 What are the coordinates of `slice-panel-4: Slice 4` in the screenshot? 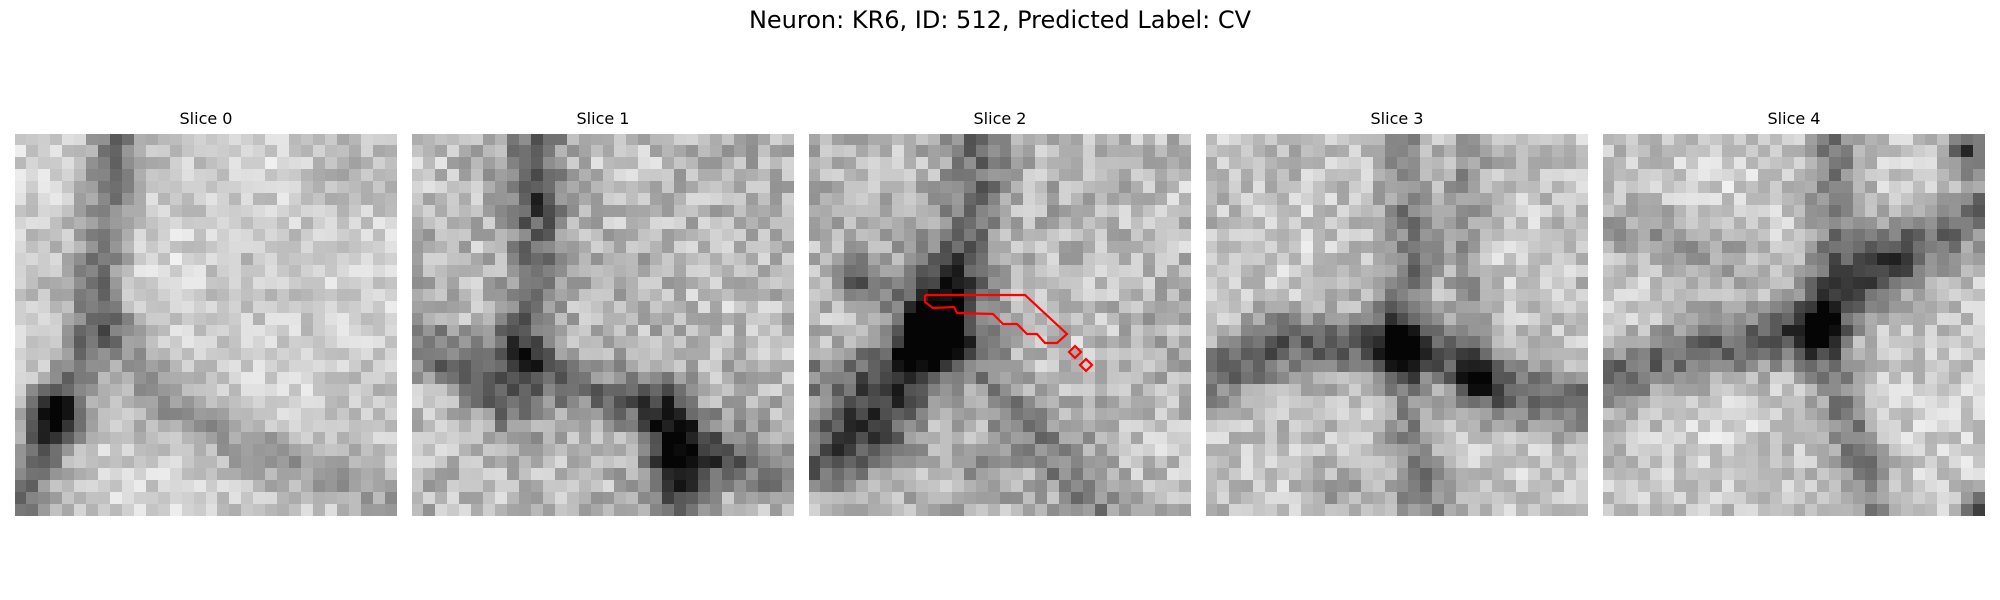 It's located at (1794, 312).